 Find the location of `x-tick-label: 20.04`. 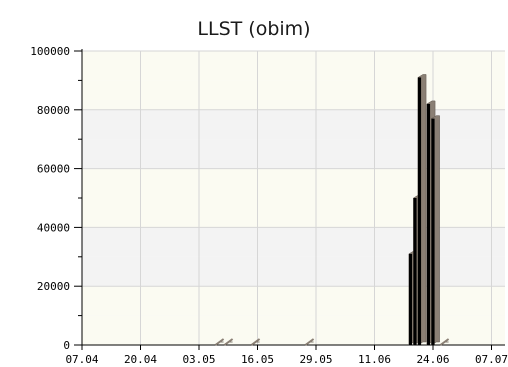

x-tick-label: 20.04 is located at coordinates (140, 359).